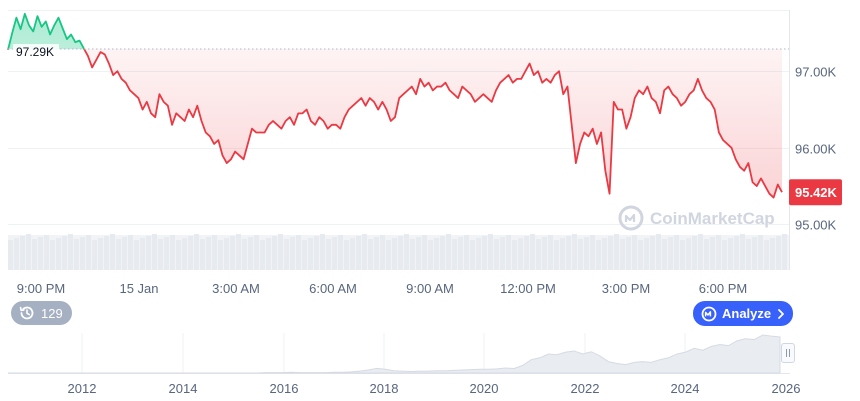 Image resolution: width=860 pixels, height=401 pixels. What do you see at coordinates (816, 149) in the screenshot?
I see `y-axis-ticks: 97.00K 96.00K 95.00K` at bounding box center [816, 149].